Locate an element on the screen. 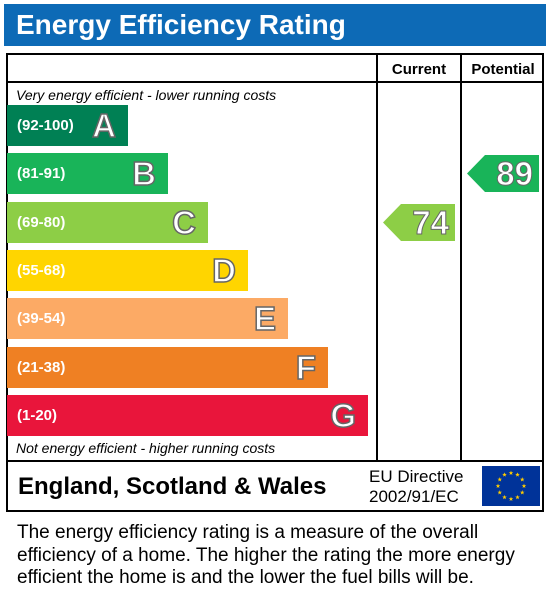 The height and width of the screenshot is (612, 550). eu-directive-line1: EU Directive is located at coordinates (416, 476).